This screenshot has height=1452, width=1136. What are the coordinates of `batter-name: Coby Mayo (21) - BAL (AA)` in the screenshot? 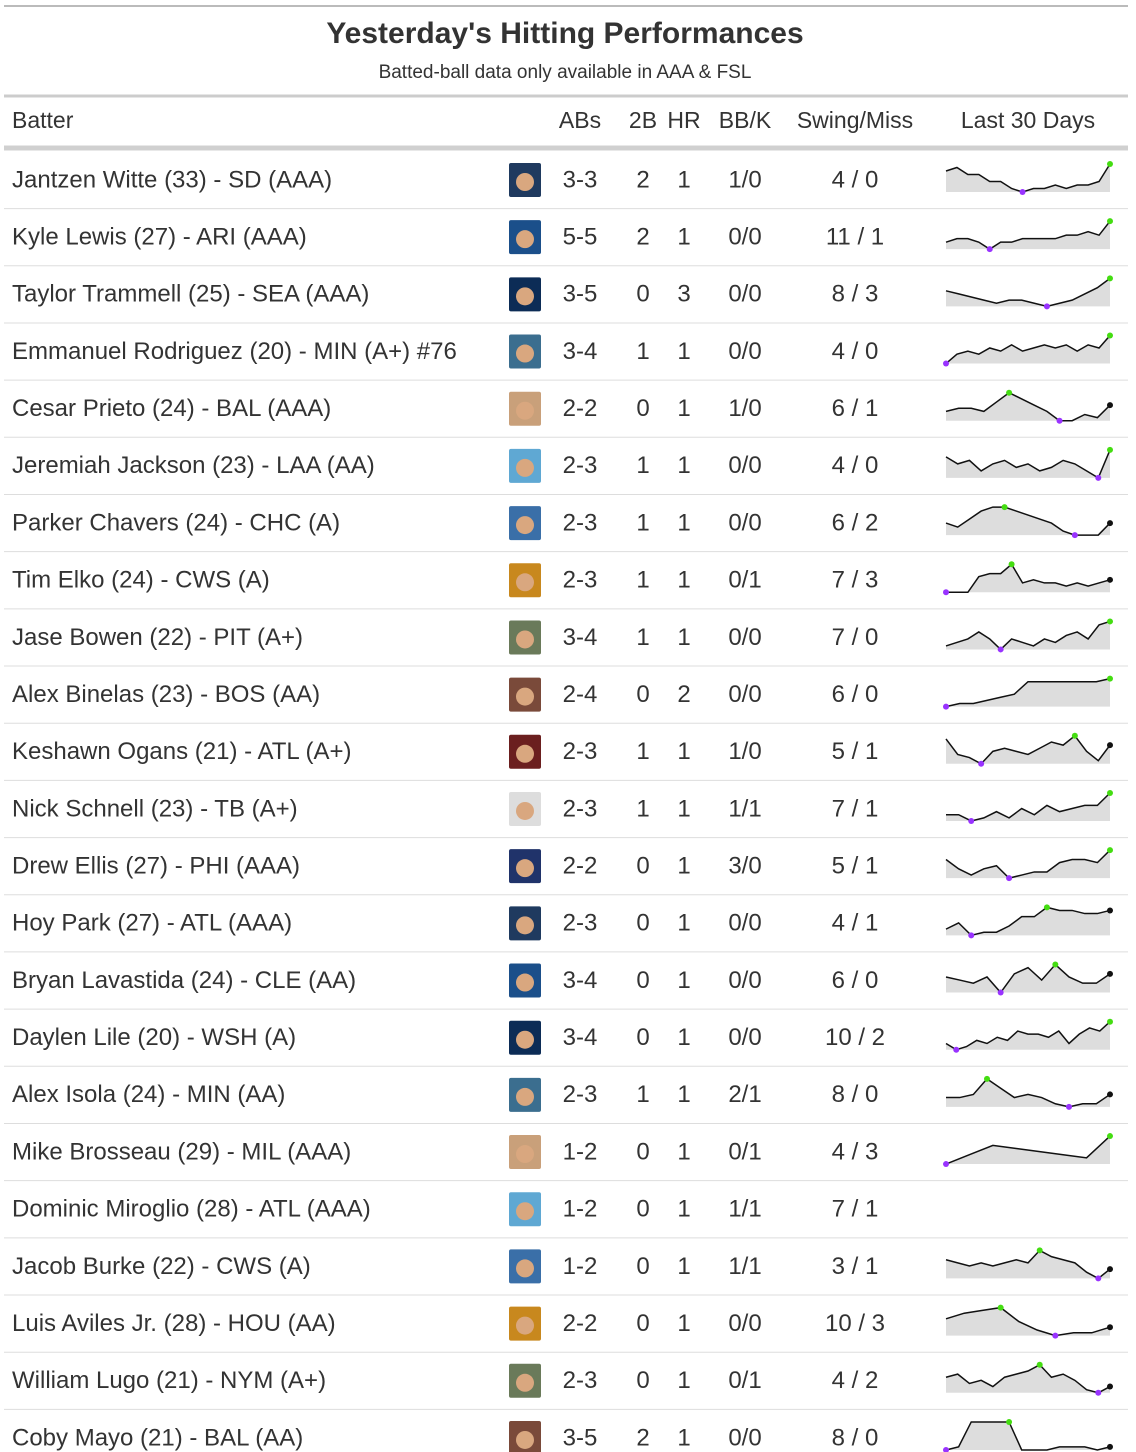 It's located at (157, 1437).